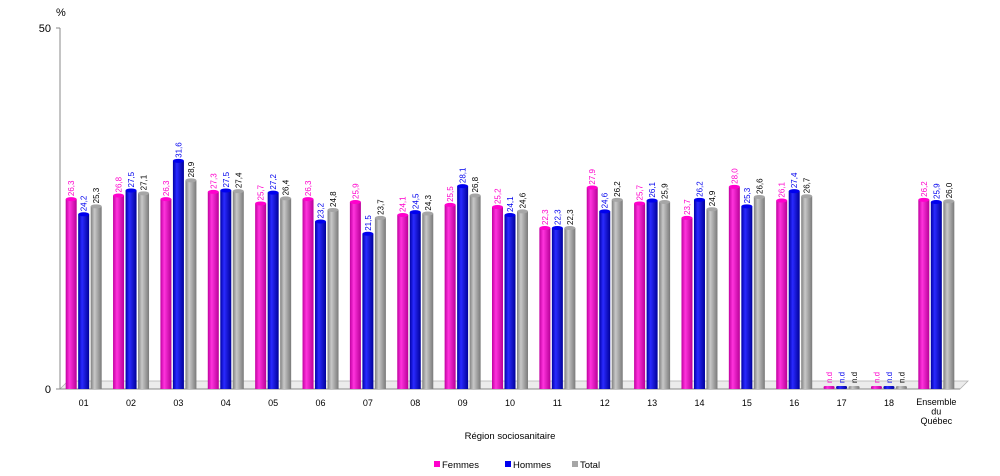  I want to click on data-label-total-04: 27,4, so click(238, 180).